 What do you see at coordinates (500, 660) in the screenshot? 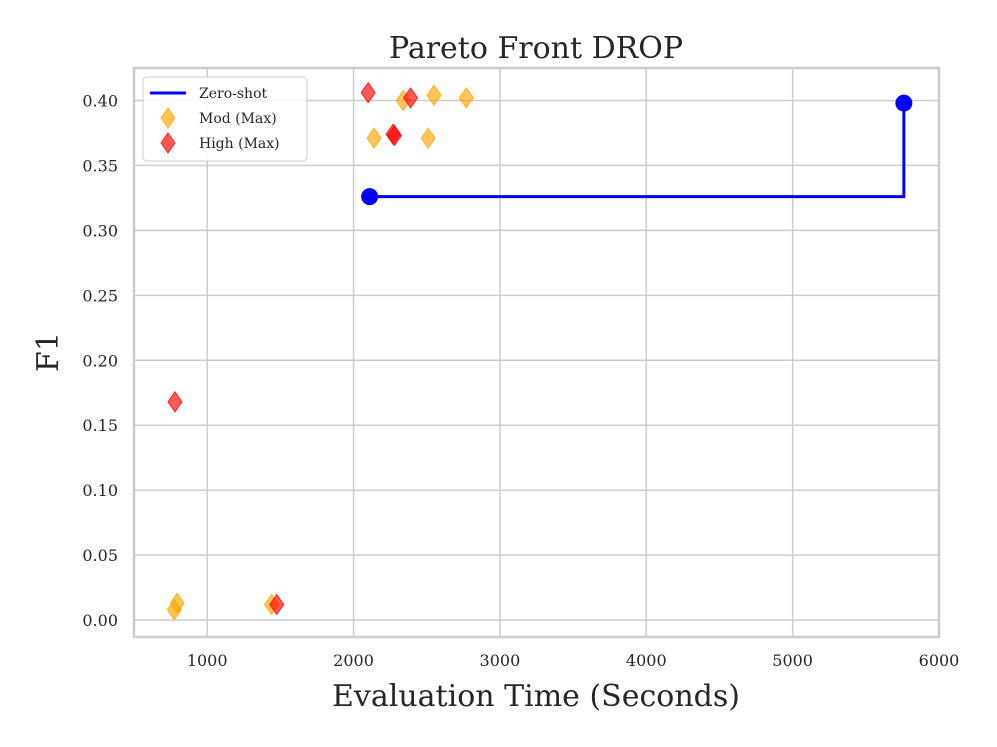
I see `x-tick-label: 3000` at bounding box center [500, 660].